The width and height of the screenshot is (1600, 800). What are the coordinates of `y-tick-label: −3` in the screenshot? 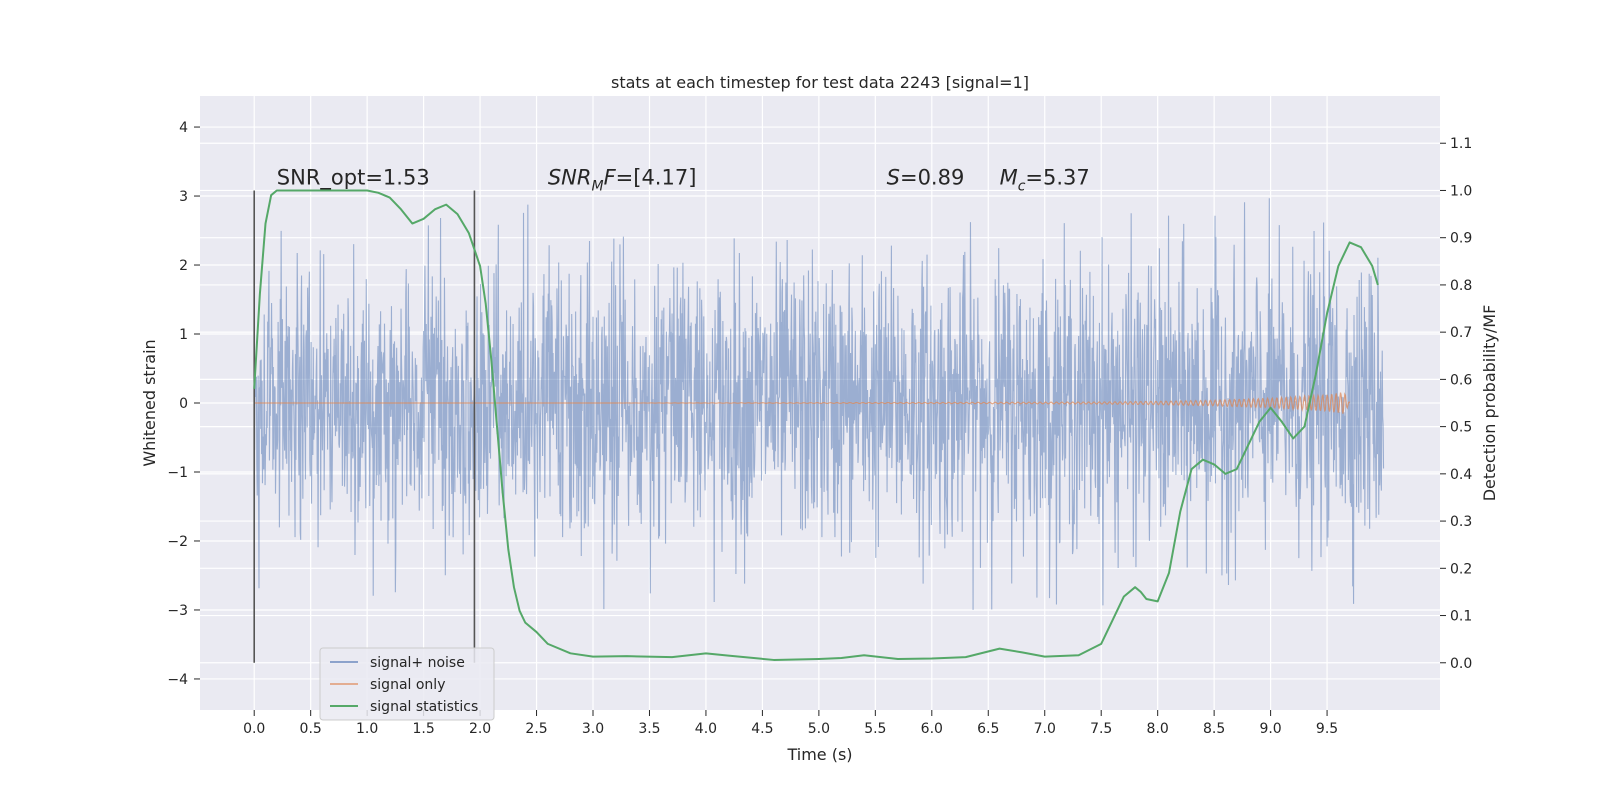 It's located at (177, 611).